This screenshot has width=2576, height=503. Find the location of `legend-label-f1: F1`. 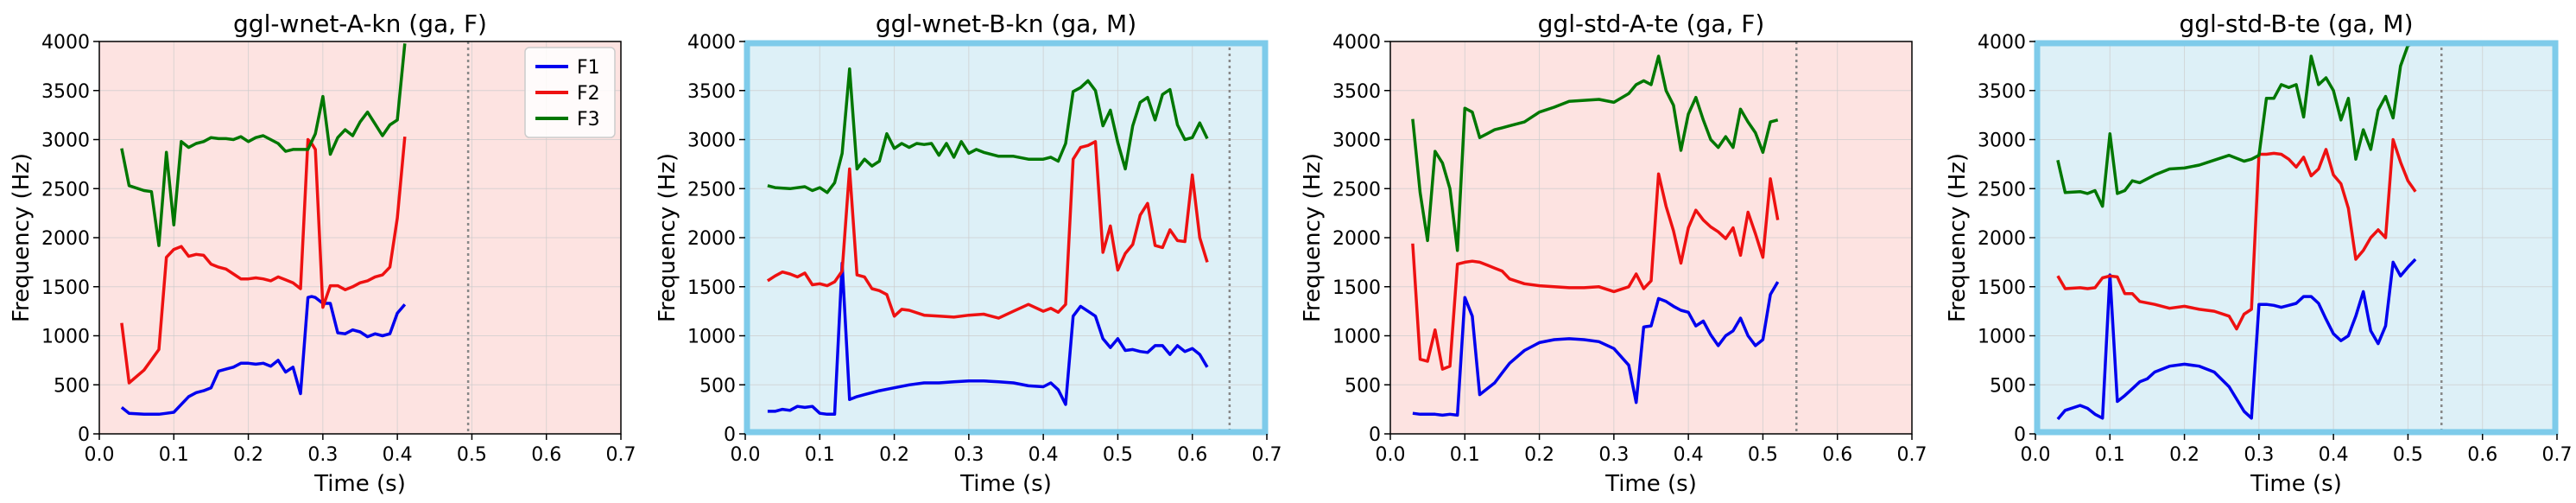

legend-label-f1: F1 is located at coordinates (588, 68).